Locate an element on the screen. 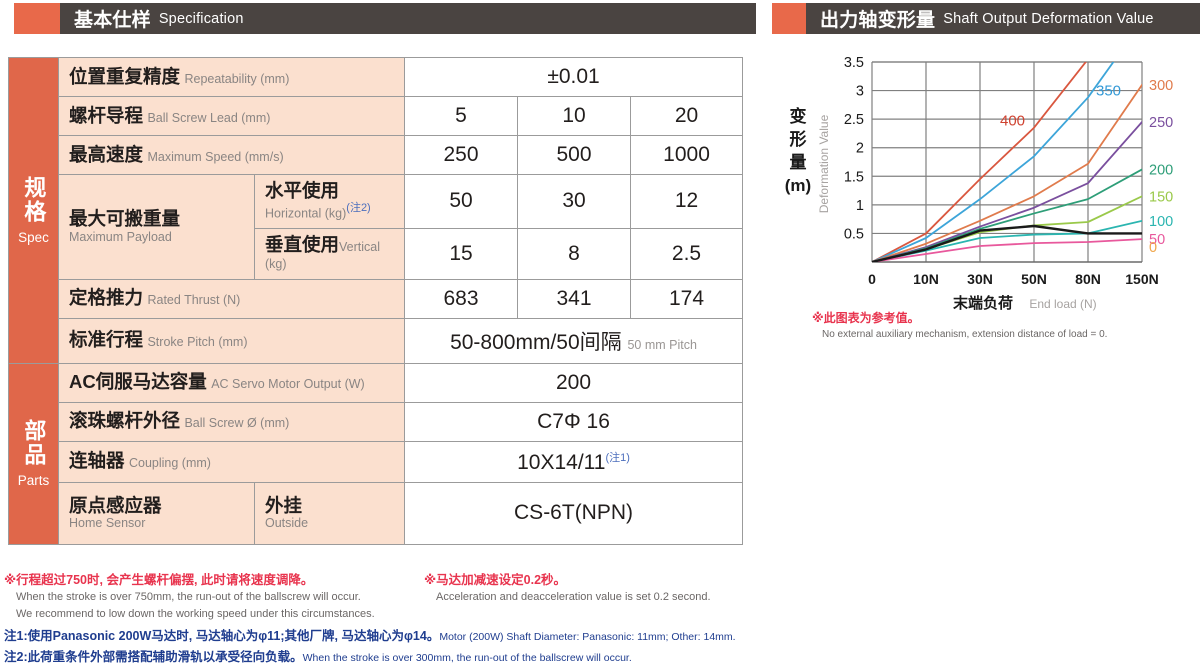 Image resolution: width=1200 pixels, height=666 pixels. svg-text: 3 is located at coordinates (860, 92).